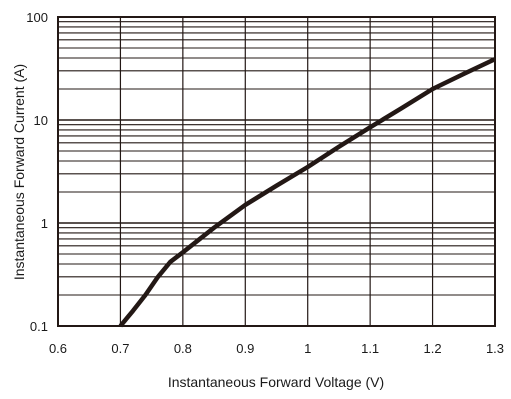 The image size is (511, 399). I want to click on y-axis-label: Instantaneous Forward Current (A), so click(19, 172).